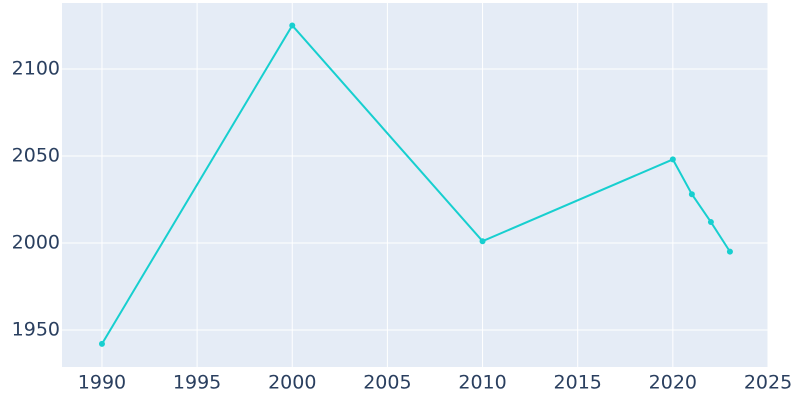 Image resolution: width=800 pixels, height=400 pixels. Describe the element at coordinates (36, 242) in the screenshot. I see `y-tick-label: 2000` at that location.